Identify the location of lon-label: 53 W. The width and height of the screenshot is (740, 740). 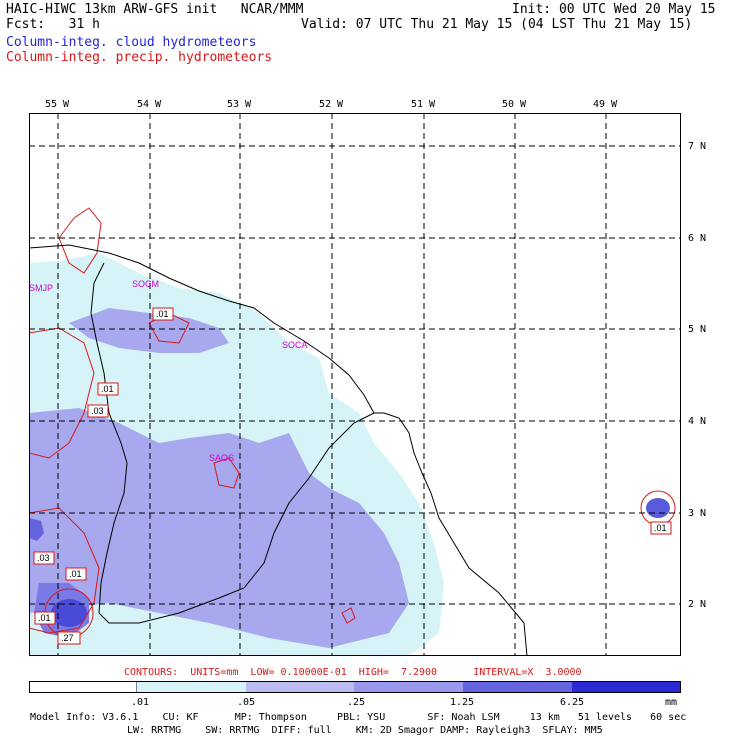
(239, 104).